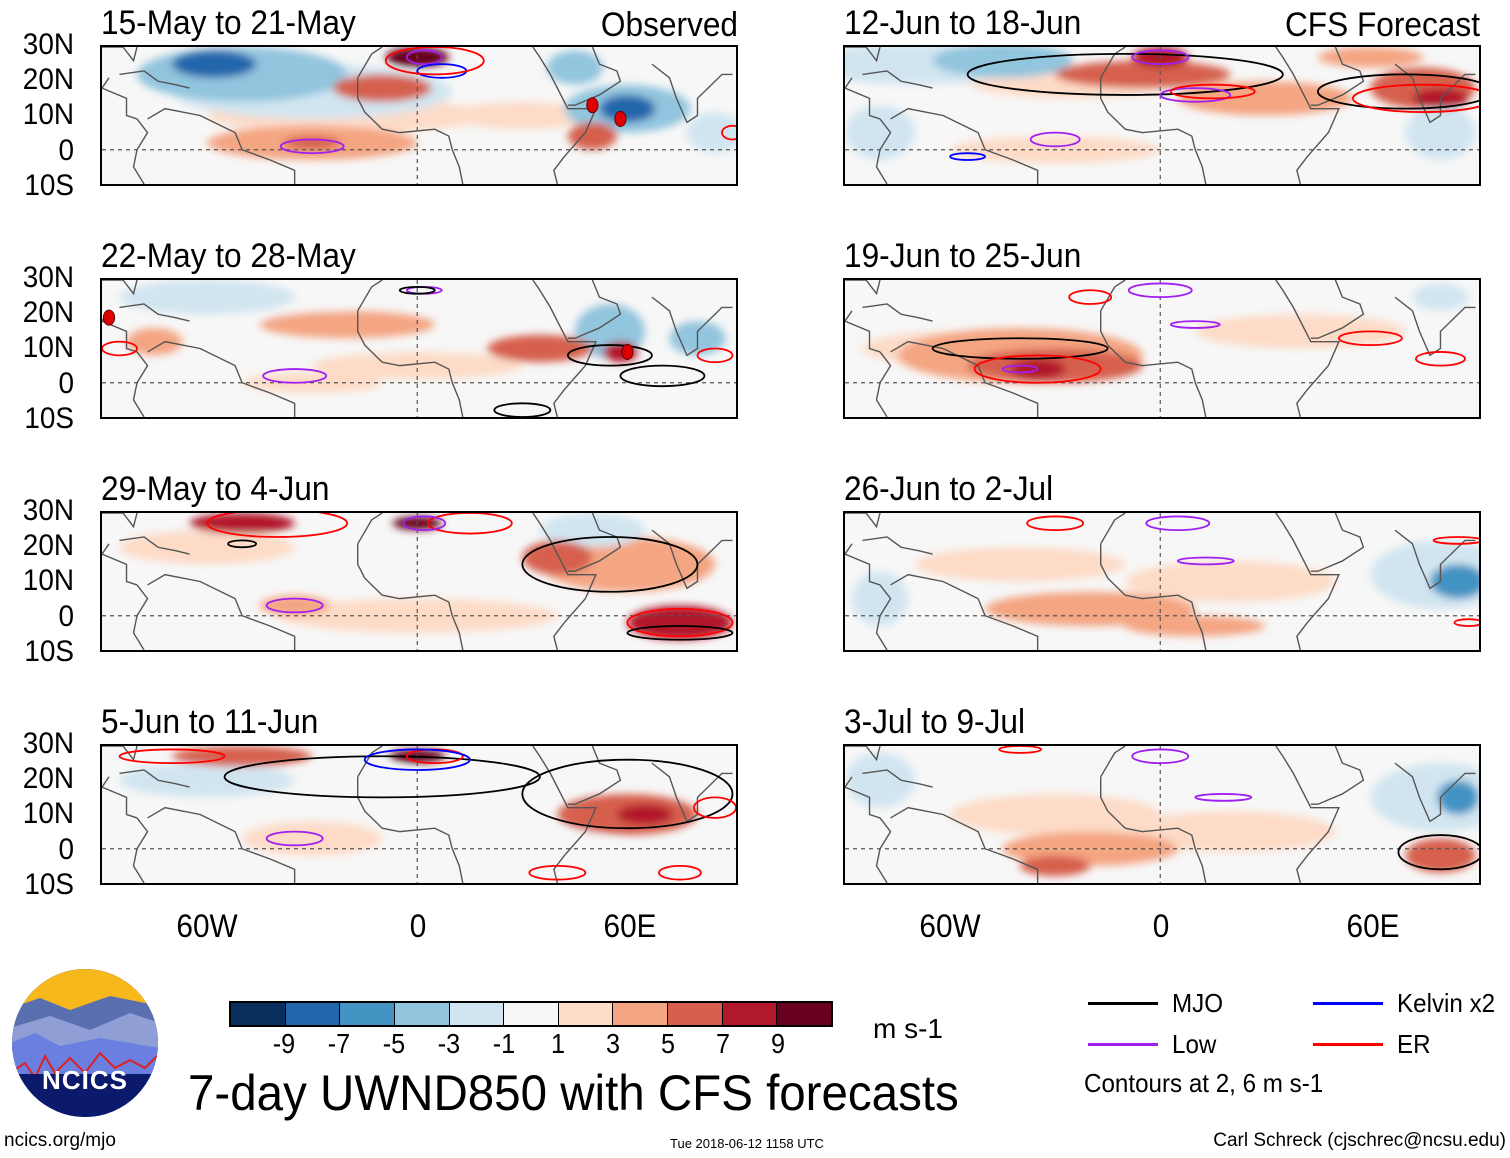  I want to click on colorbar-units: m s-1, so click(908, 1028).